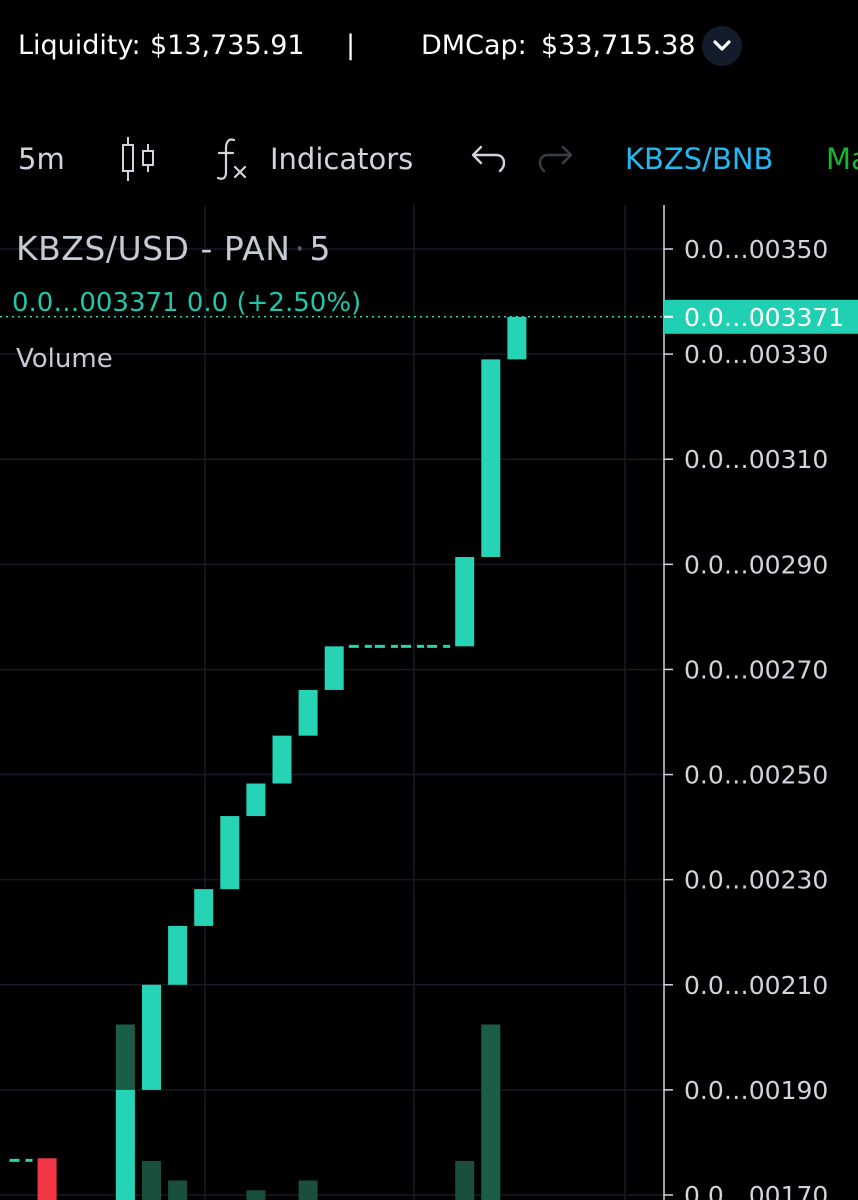 The width and height of the screenshot is (858, 1200). What do you see at coordinates (756, 459) in the screenshot?
I see `price-tick-label: 0.0…00310` at bounding box center [756, 459].